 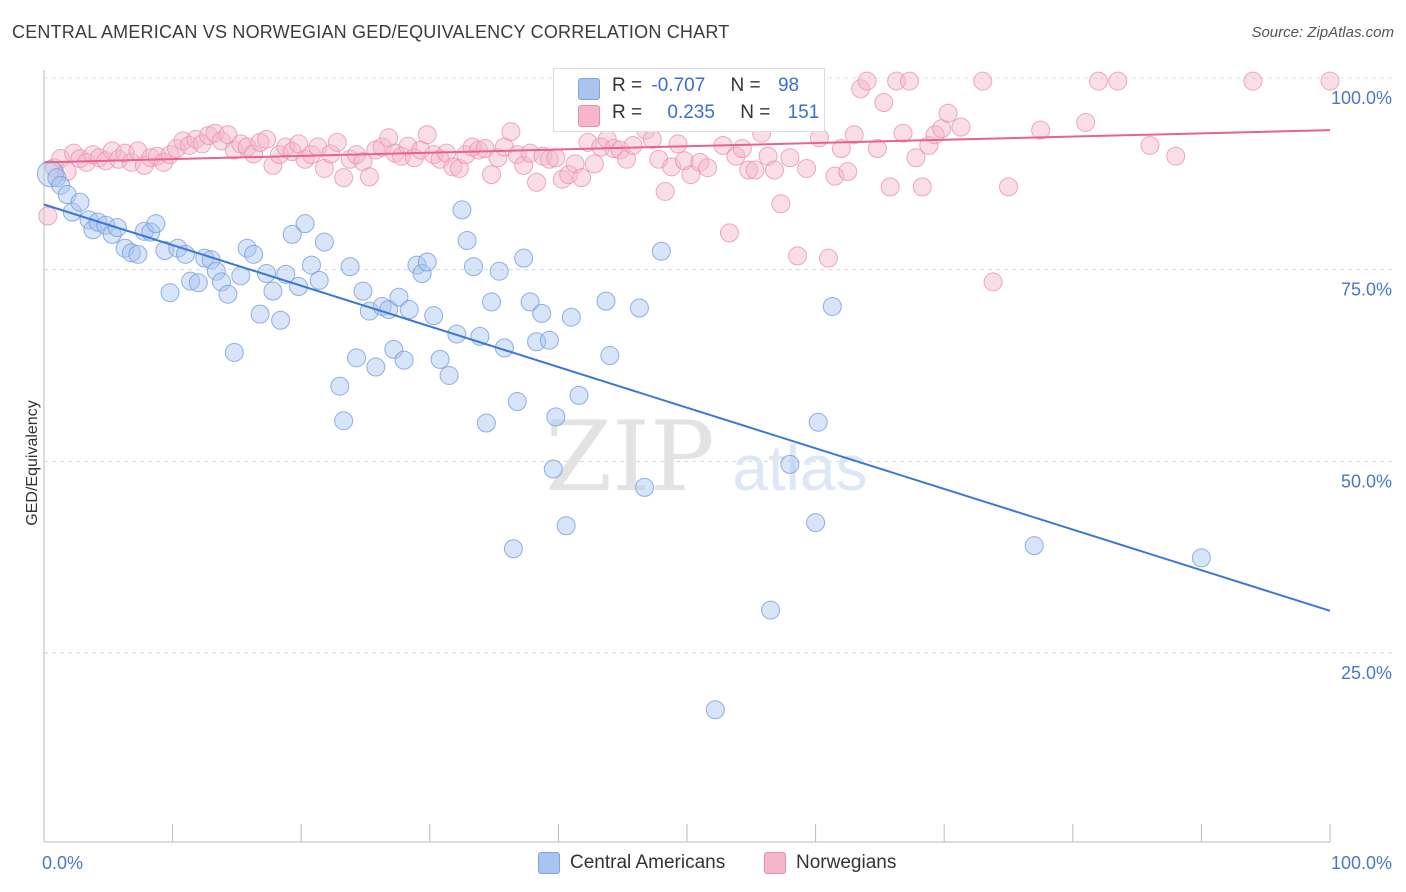 I want to click on x-tick-label-min: 0.0%, so click(x=62, y=863).